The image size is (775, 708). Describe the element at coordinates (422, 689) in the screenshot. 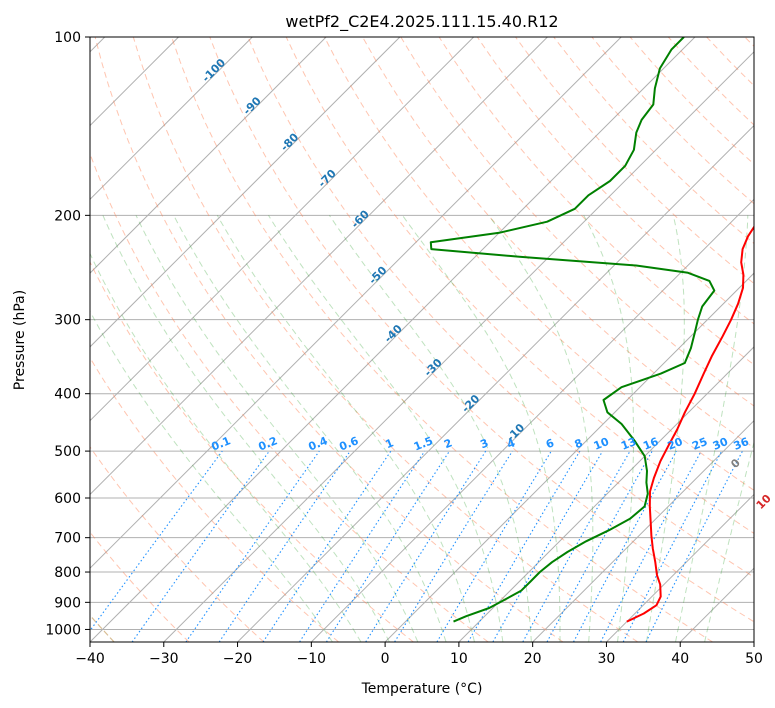

I see `x-axis-label: Temperature (°C)` at that location.